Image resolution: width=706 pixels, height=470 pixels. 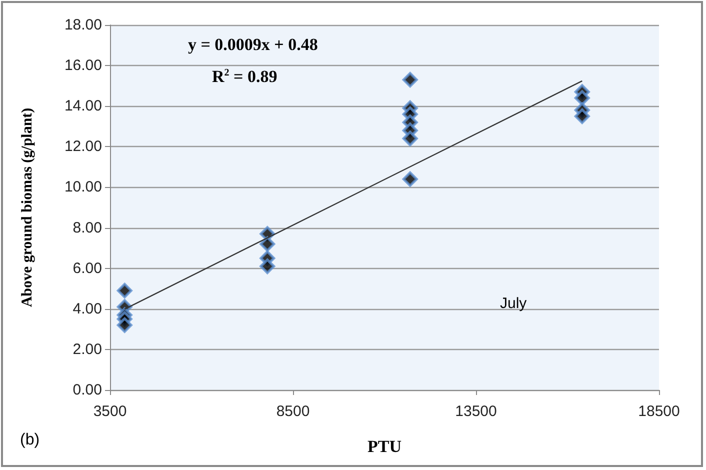 I want to click on y-tick-label: 2.00, so click(x=87, y=349).